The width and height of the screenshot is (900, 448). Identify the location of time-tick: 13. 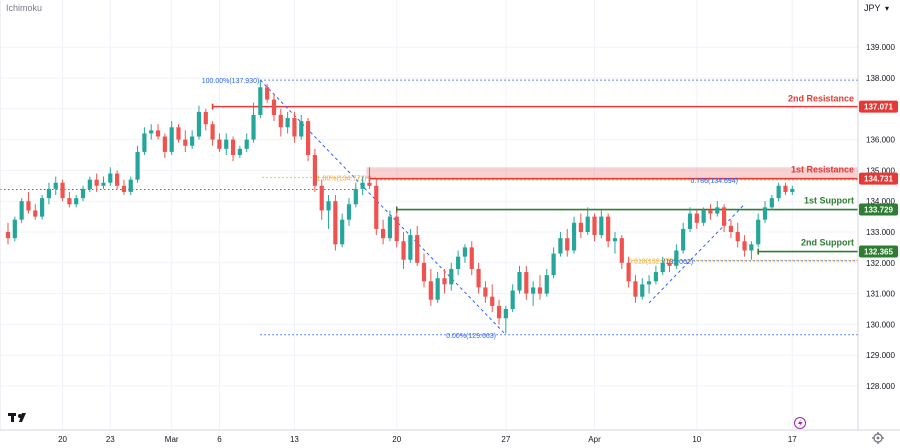
(294, 439).